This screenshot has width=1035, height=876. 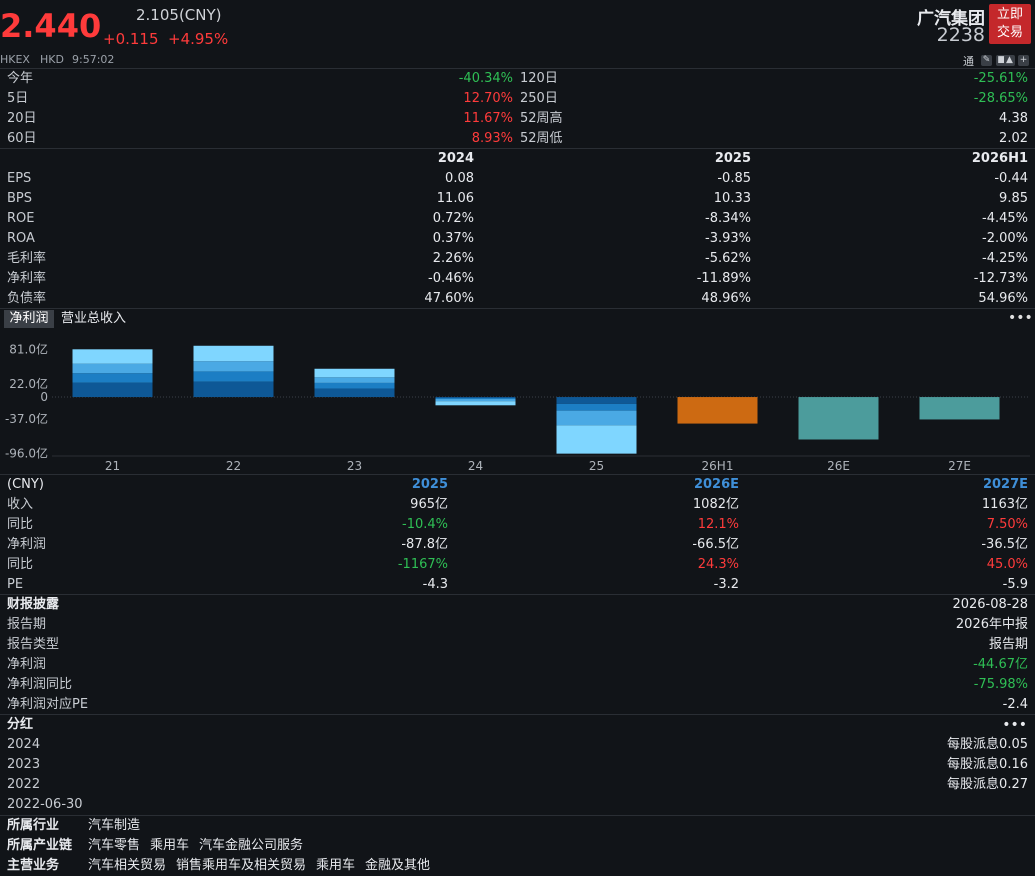 I want to click on fin-row-label: 负债率, so click(x=27, y=298).